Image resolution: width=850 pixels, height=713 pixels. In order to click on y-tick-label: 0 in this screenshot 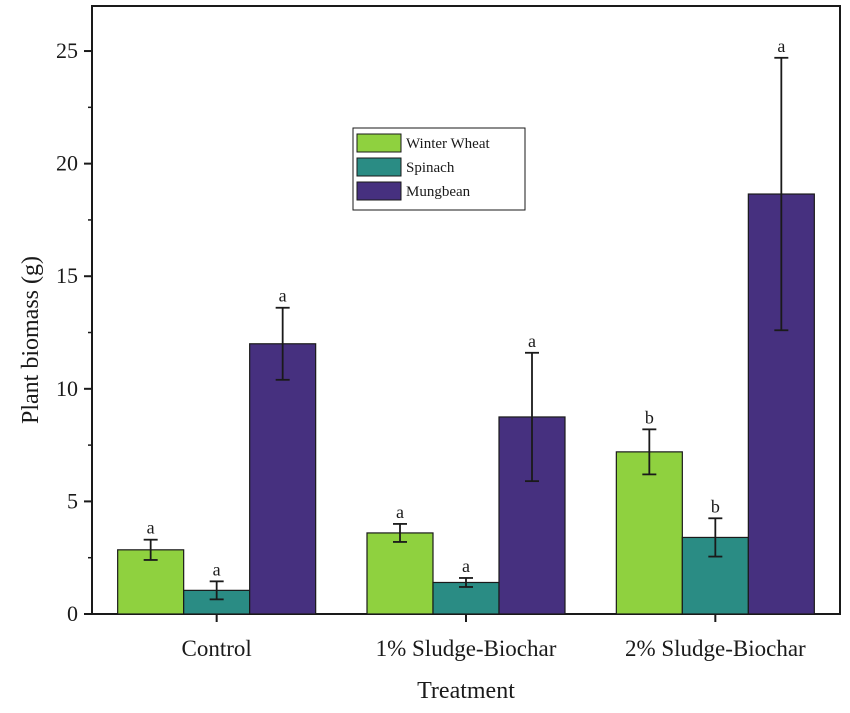, I will do `click(72, 613)`.